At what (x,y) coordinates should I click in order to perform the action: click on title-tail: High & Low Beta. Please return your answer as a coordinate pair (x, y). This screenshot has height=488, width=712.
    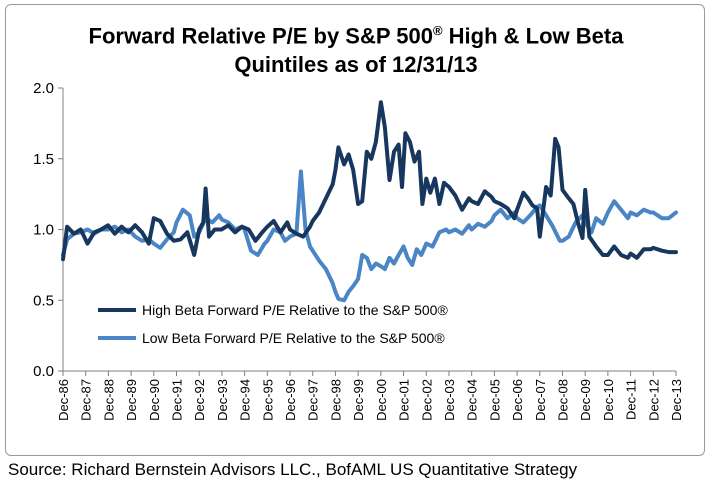
    Looking at the image, I should click on (533, 36).